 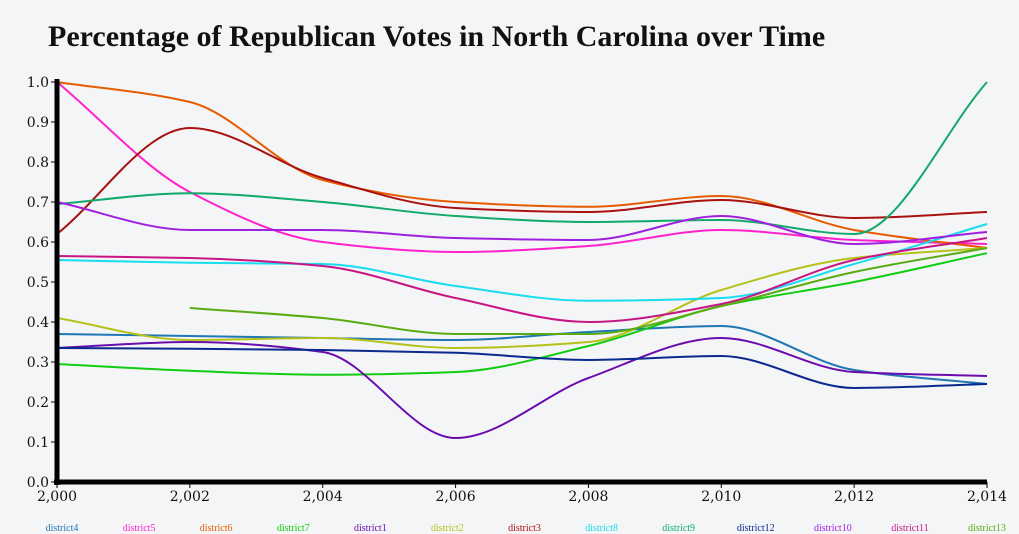 What do you see at coordinates (522, 368) in the screenshot?
I see `series-line-district12` at bounding box center [522, 368].